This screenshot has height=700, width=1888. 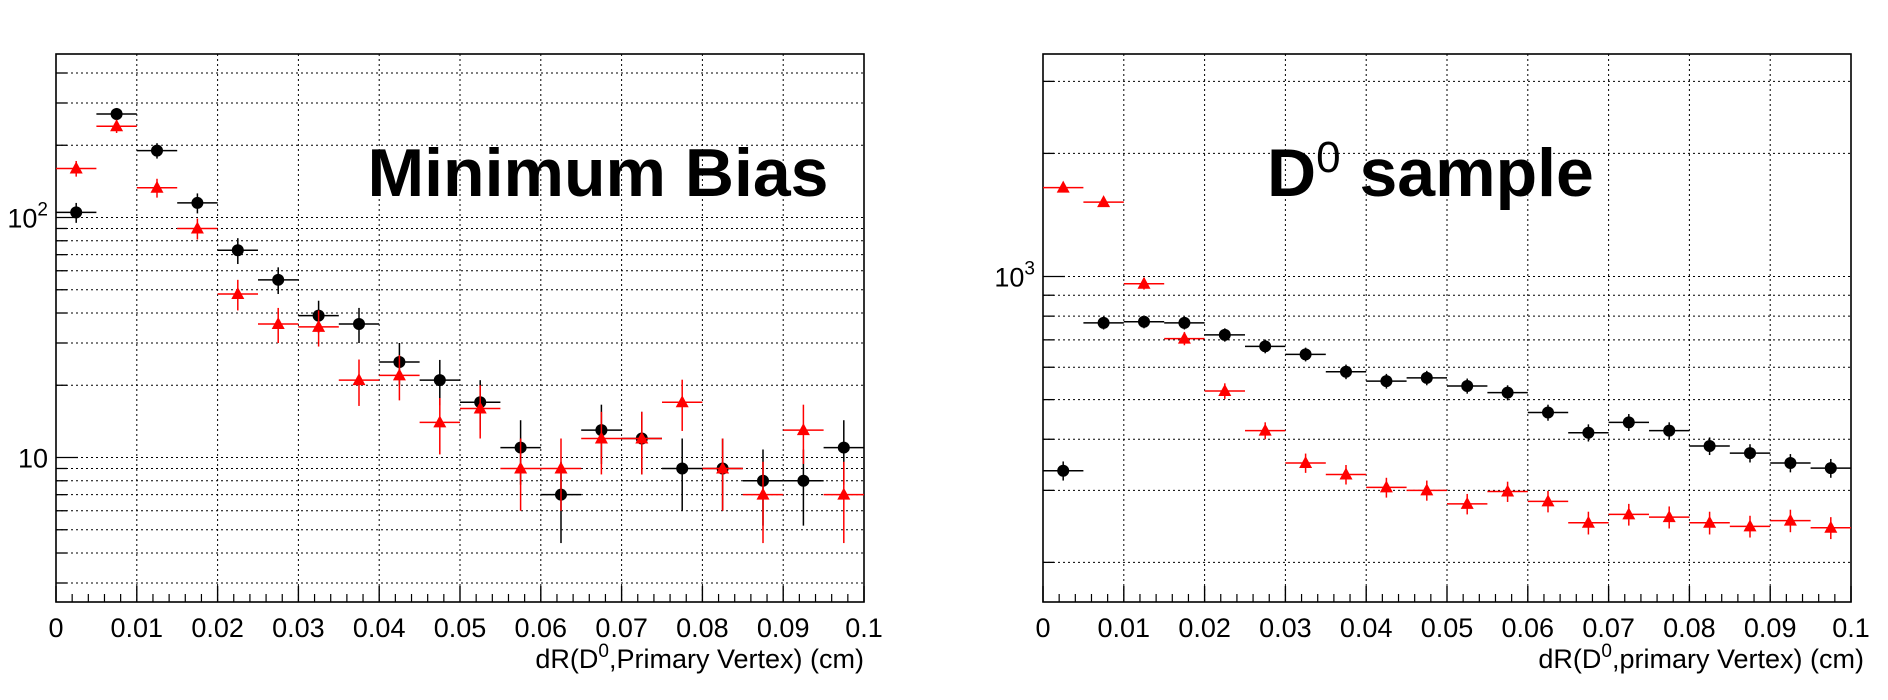 What do you see at coordinates (1430, 172) in the screenshot?
I see `chart-title: D0 sample` at bounding box center [1430, 172].